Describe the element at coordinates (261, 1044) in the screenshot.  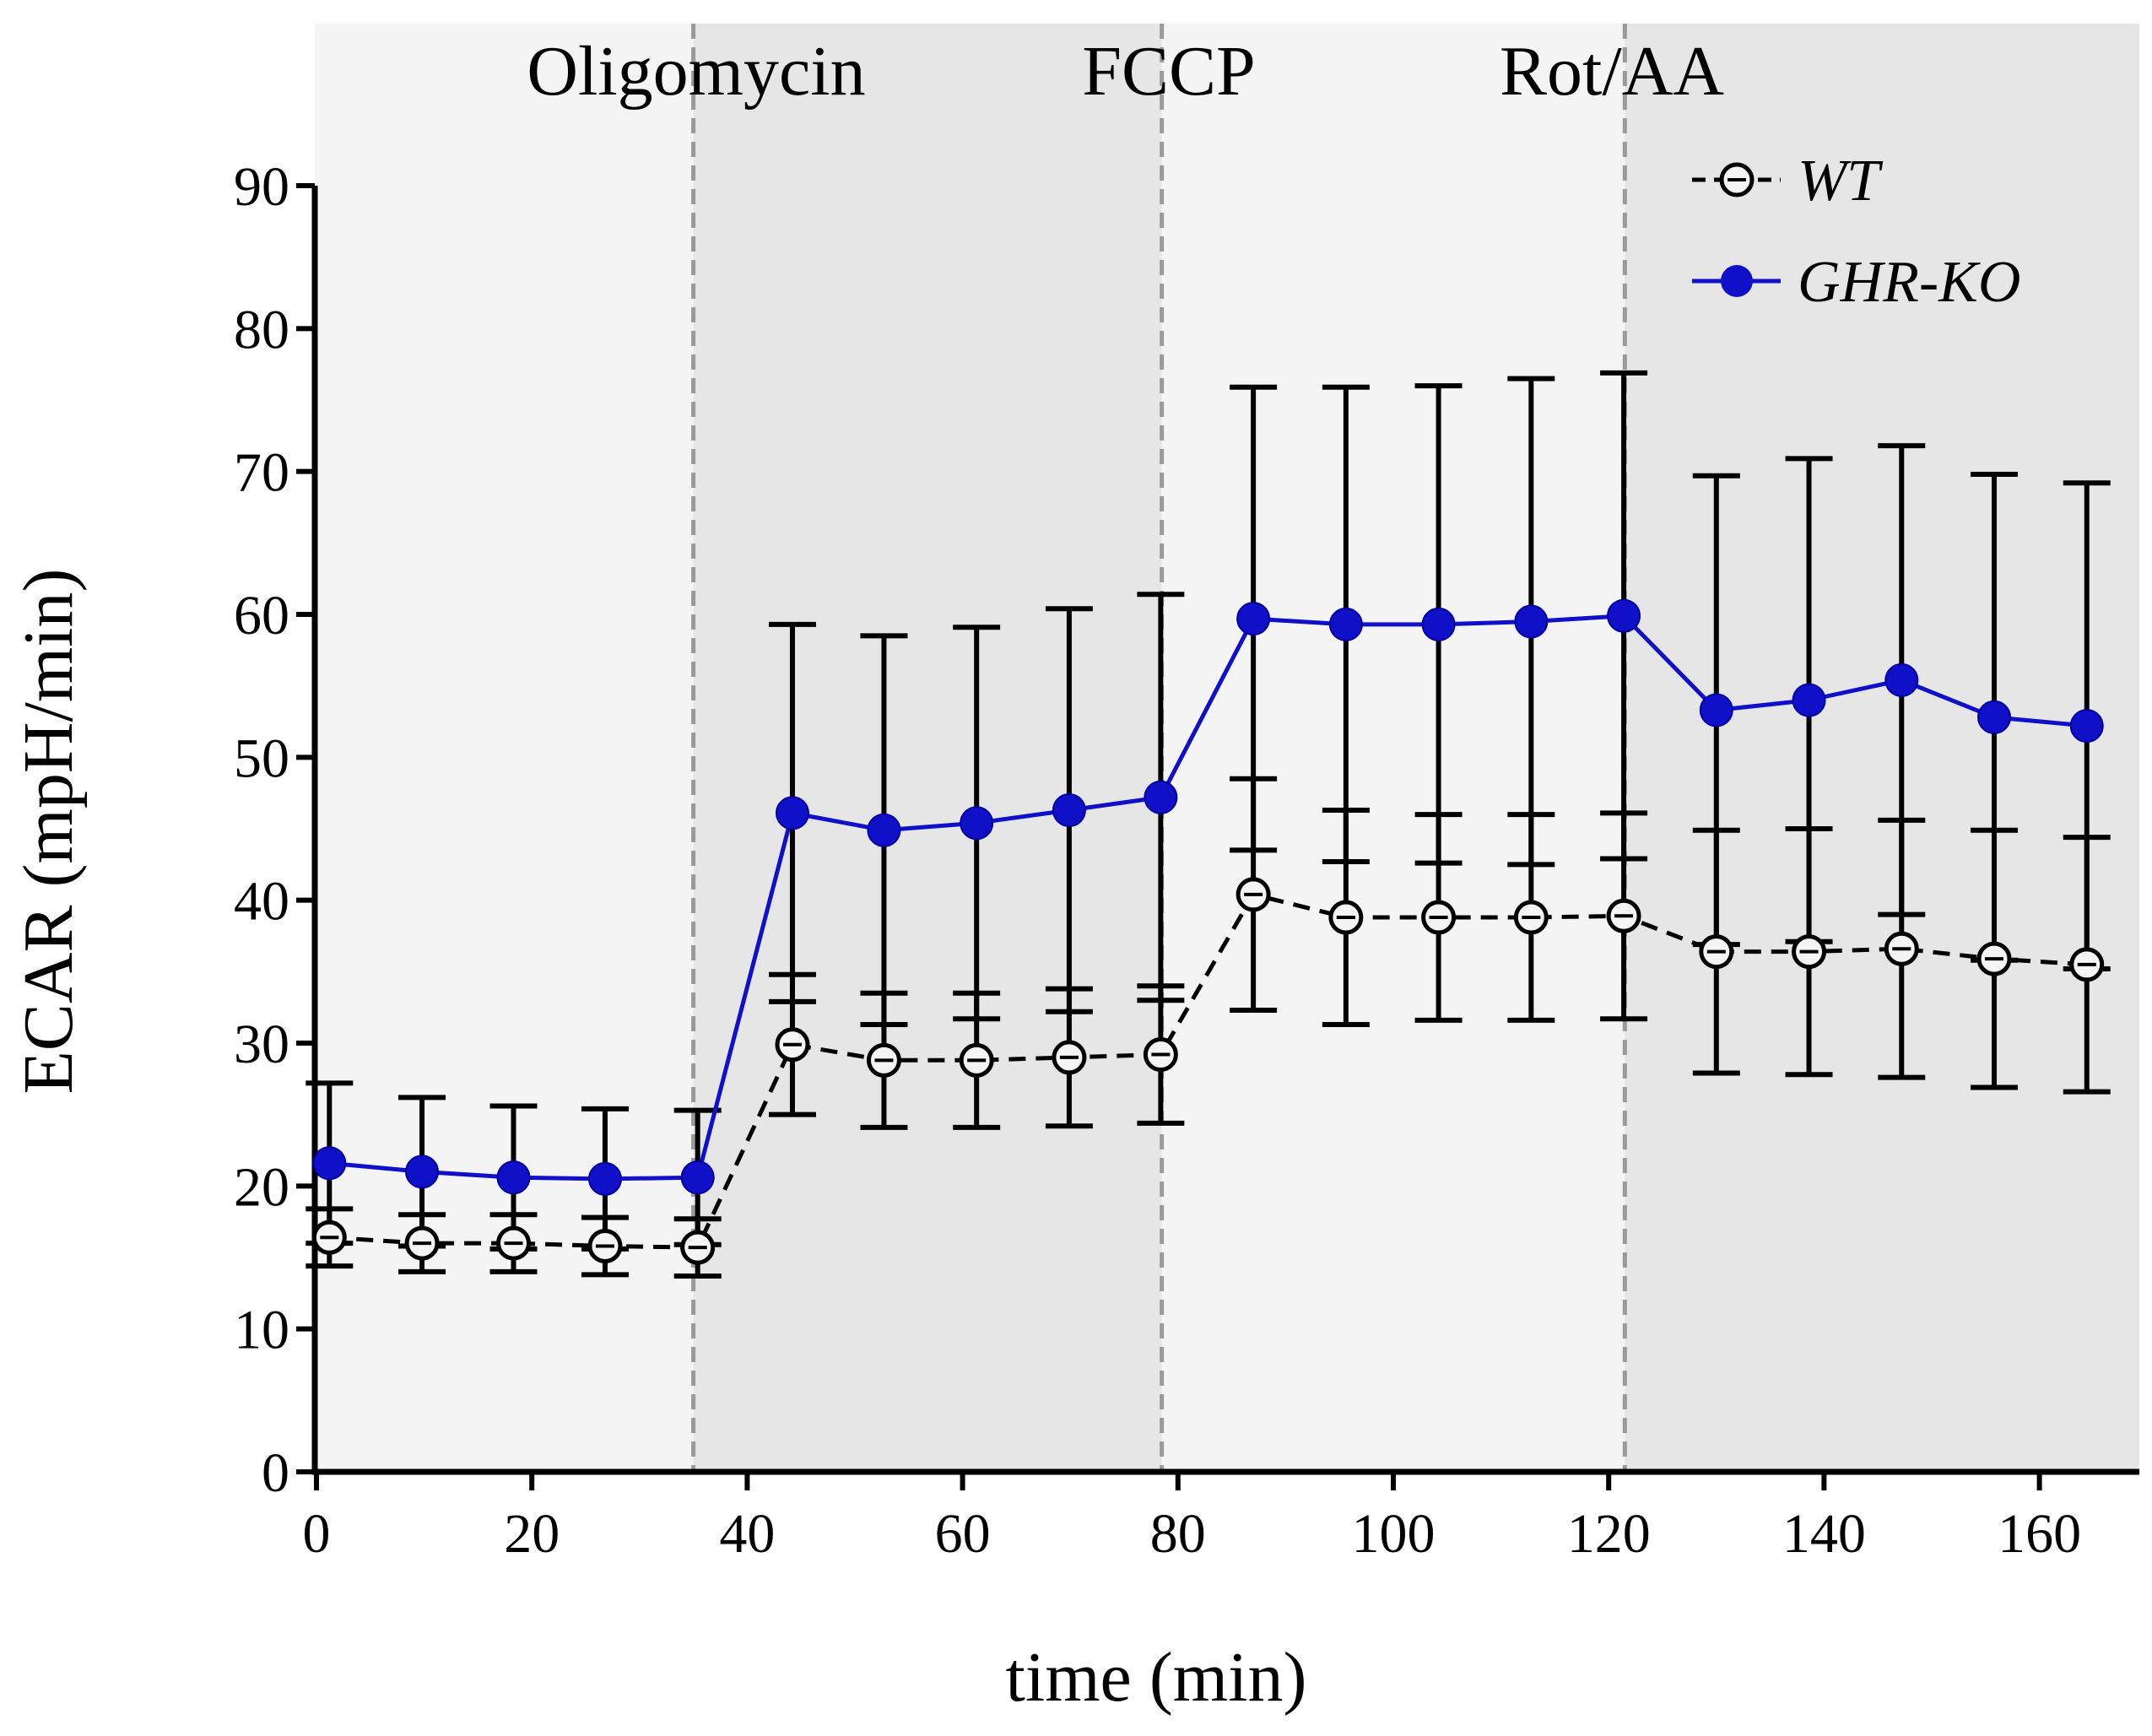
I see `y-tick-label: 30` at that location.